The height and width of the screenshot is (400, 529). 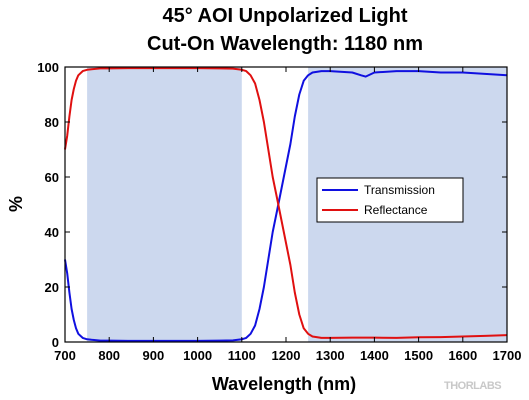 I want to click on thorlabs-logo: THORLABS, so click(x=473, y=386).